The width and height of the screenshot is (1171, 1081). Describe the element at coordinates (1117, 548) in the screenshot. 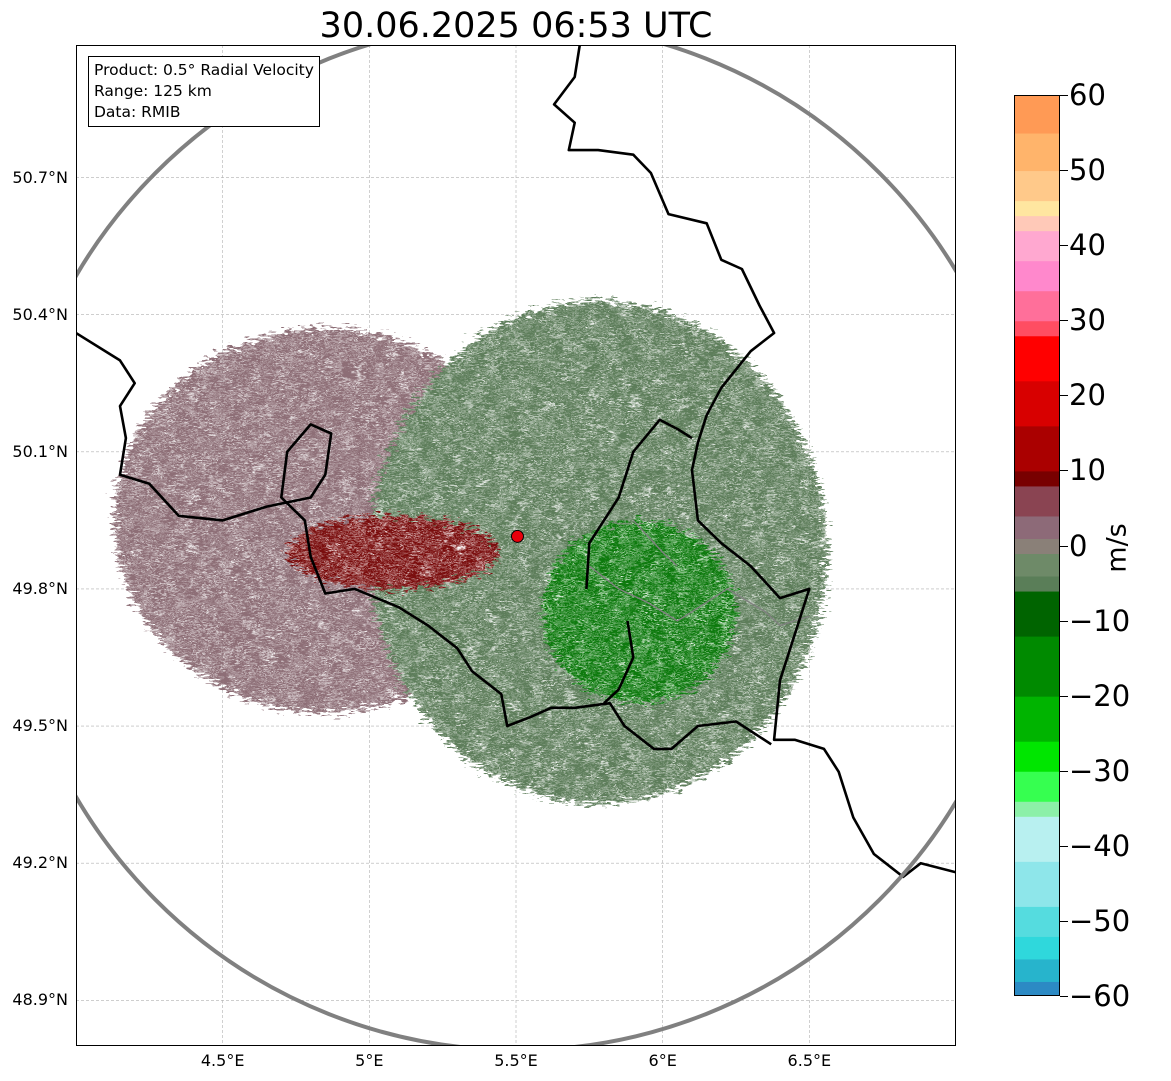

I see `colorbar-unit: m/s` at that location.